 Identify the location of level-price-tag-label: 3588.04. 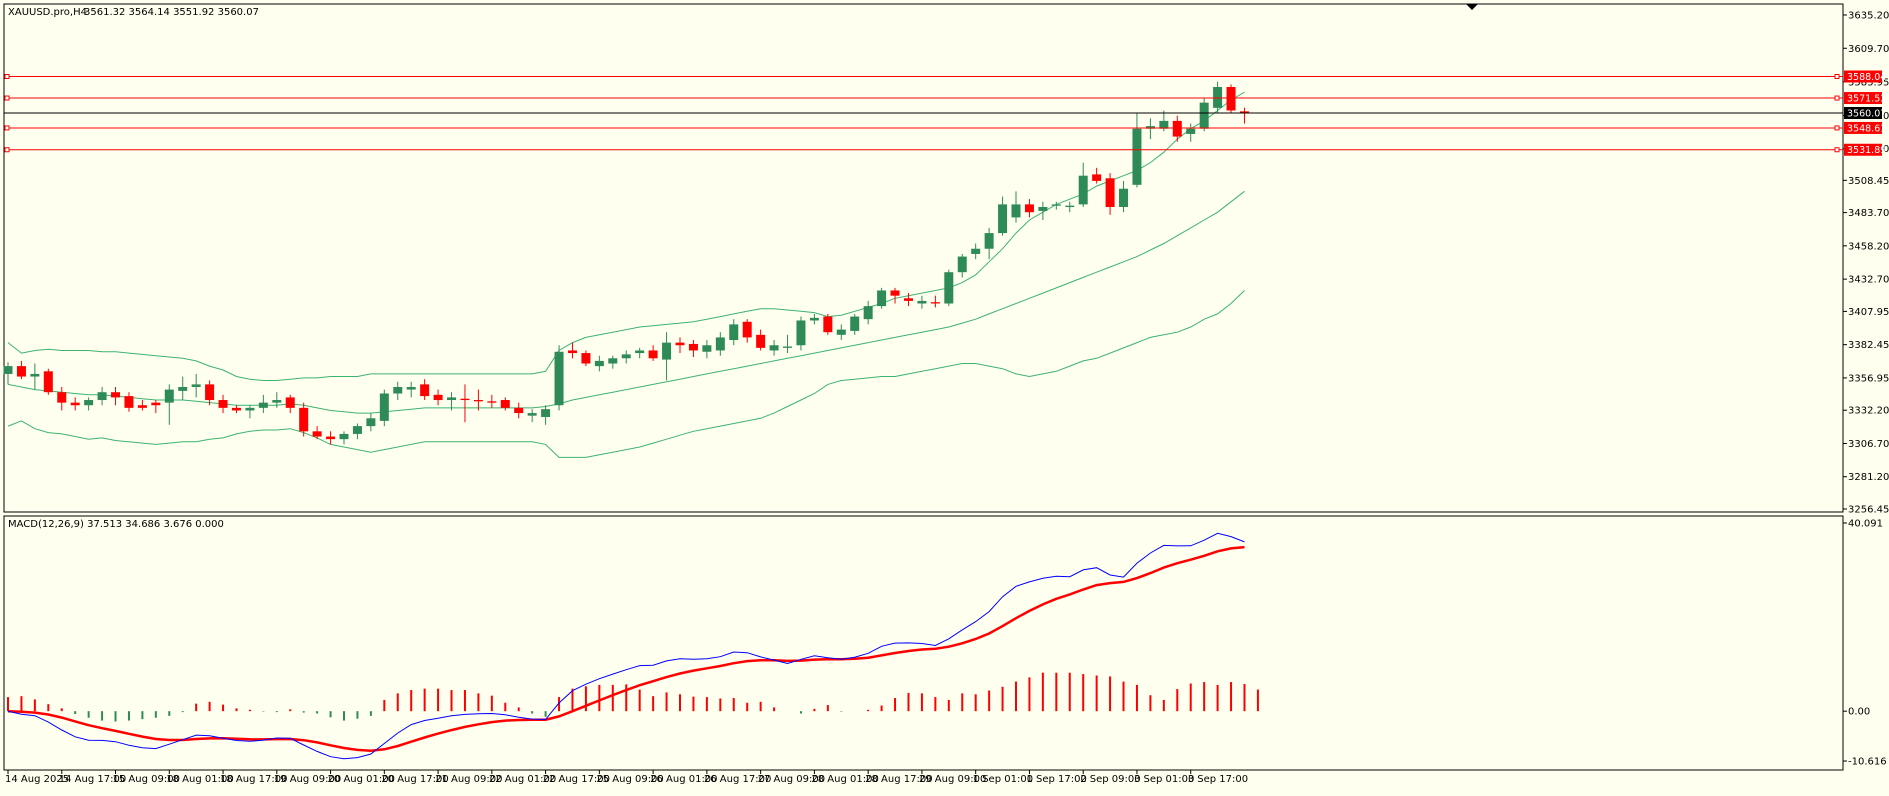
(1866, 77).